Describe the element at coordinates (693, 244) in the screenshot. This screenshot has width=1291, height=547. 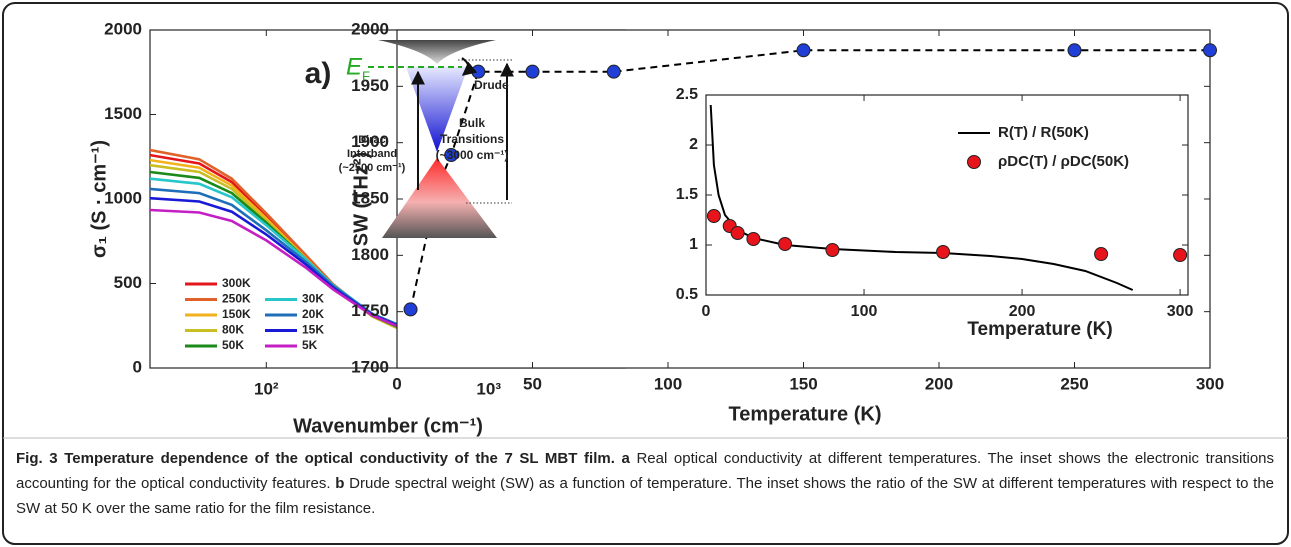
I see `y-tick-label: 1` at that location.